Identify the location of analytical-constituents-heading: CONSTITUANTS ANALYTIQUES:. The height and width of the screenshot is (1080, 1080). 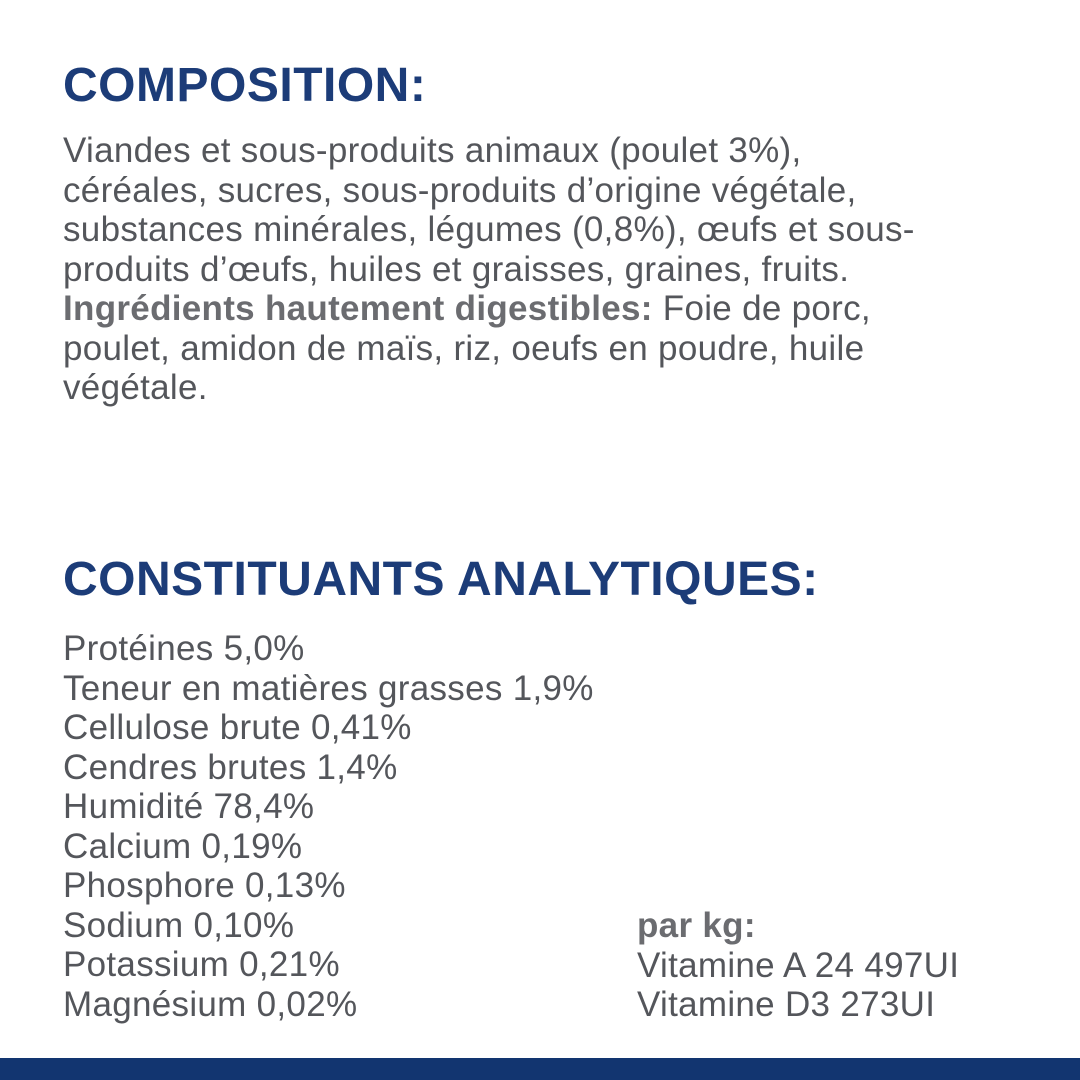
(441, 579).